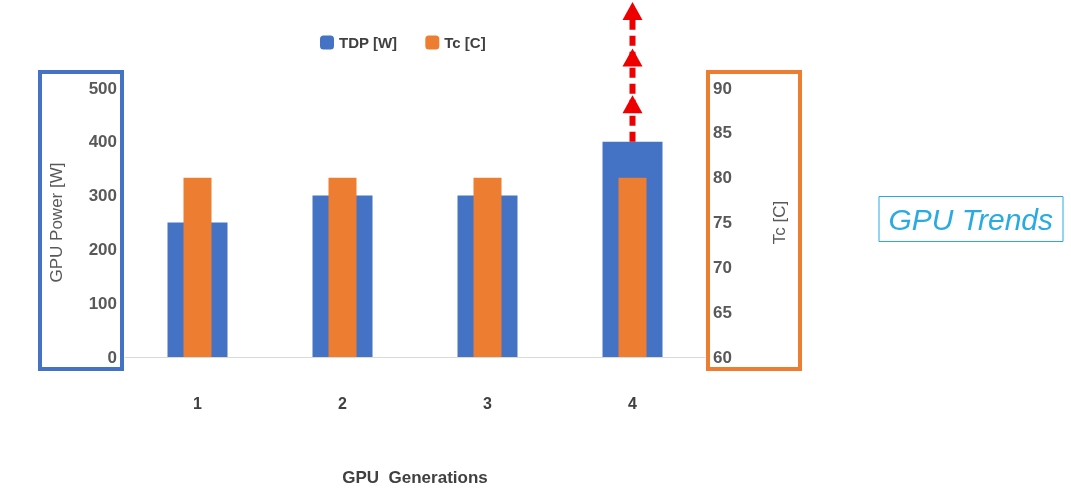 The image size is (1071, 491). I want to click on x-axis-title: GPU Generations, so click(415, 477).